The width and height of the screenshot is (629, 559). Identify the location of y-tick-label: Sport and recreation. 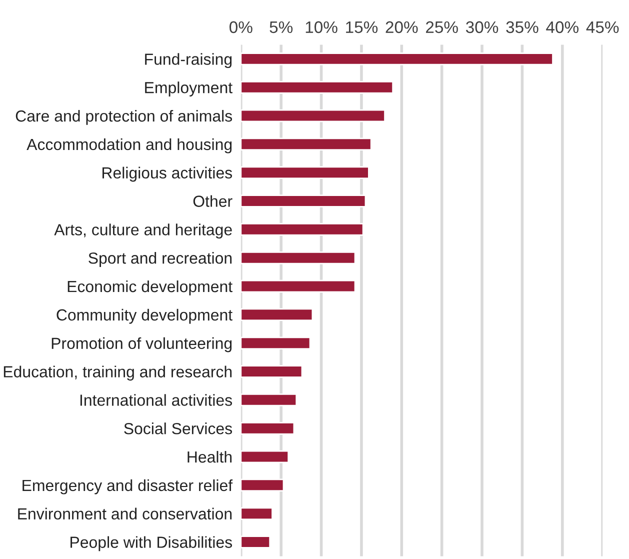
(160, 259).